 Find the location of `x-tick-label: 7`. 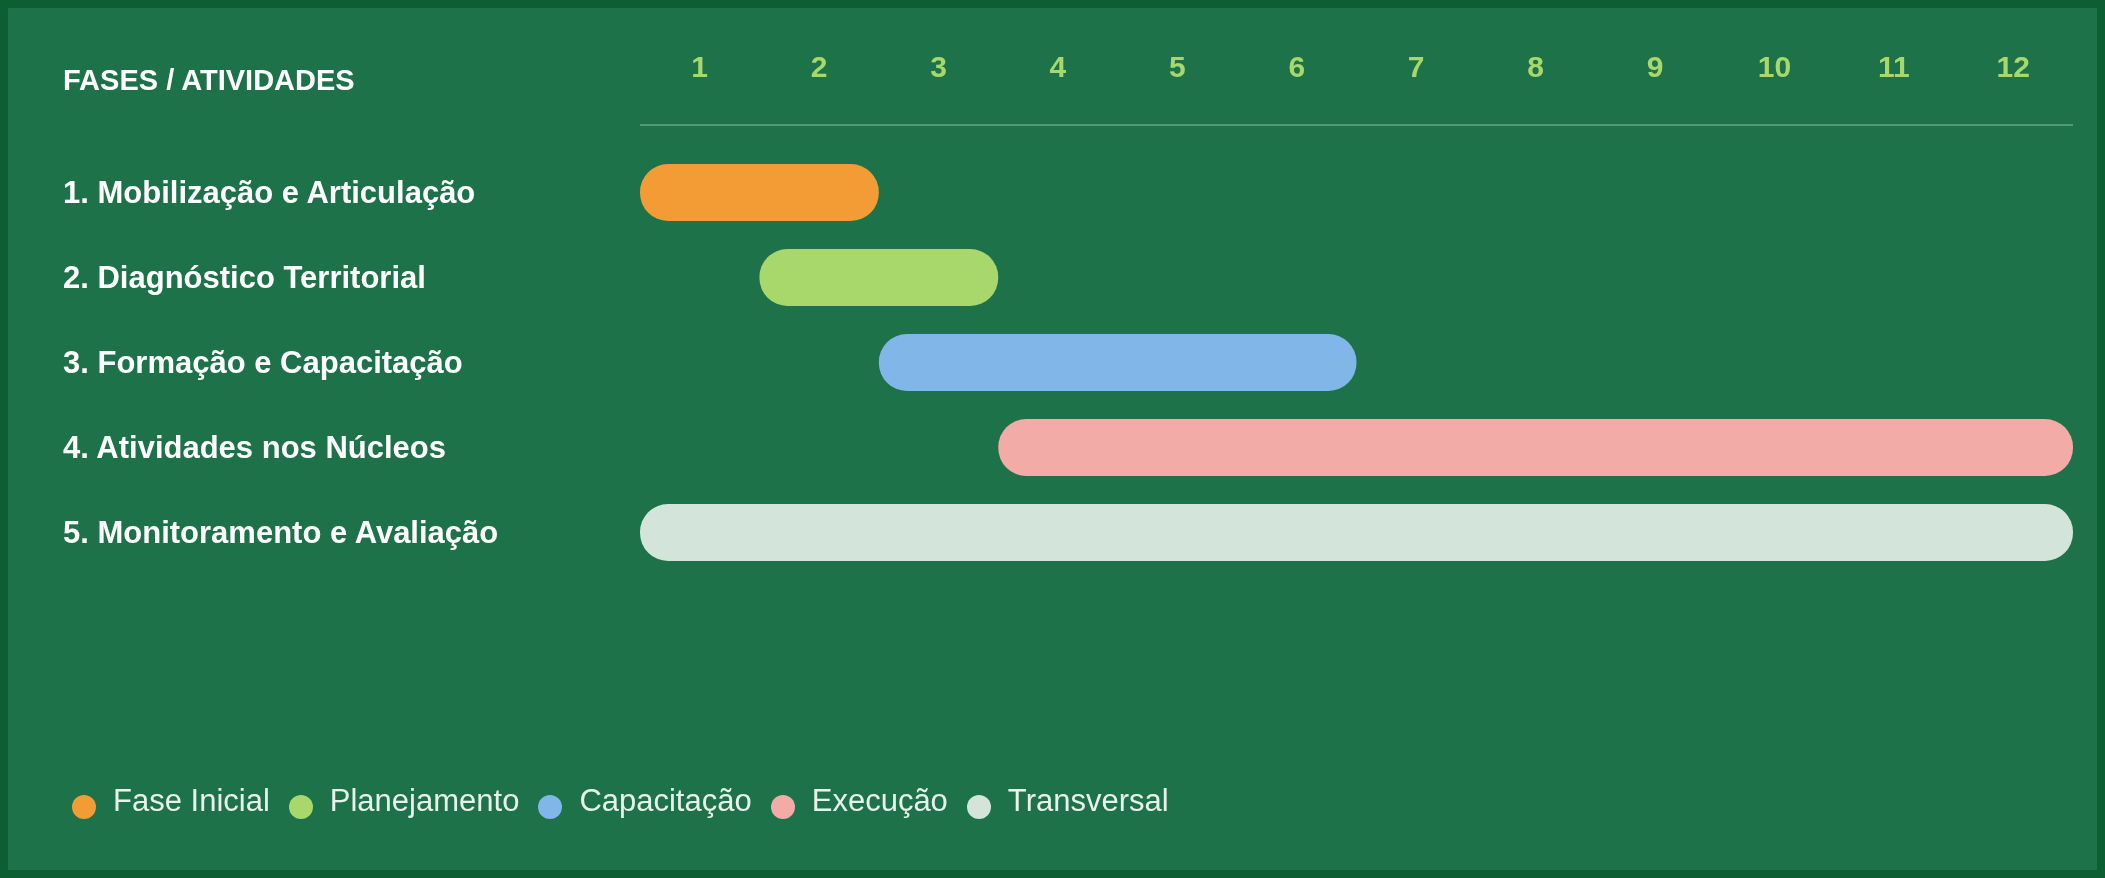

x-tick-label: 7 is located at coordinates (1416, 66).